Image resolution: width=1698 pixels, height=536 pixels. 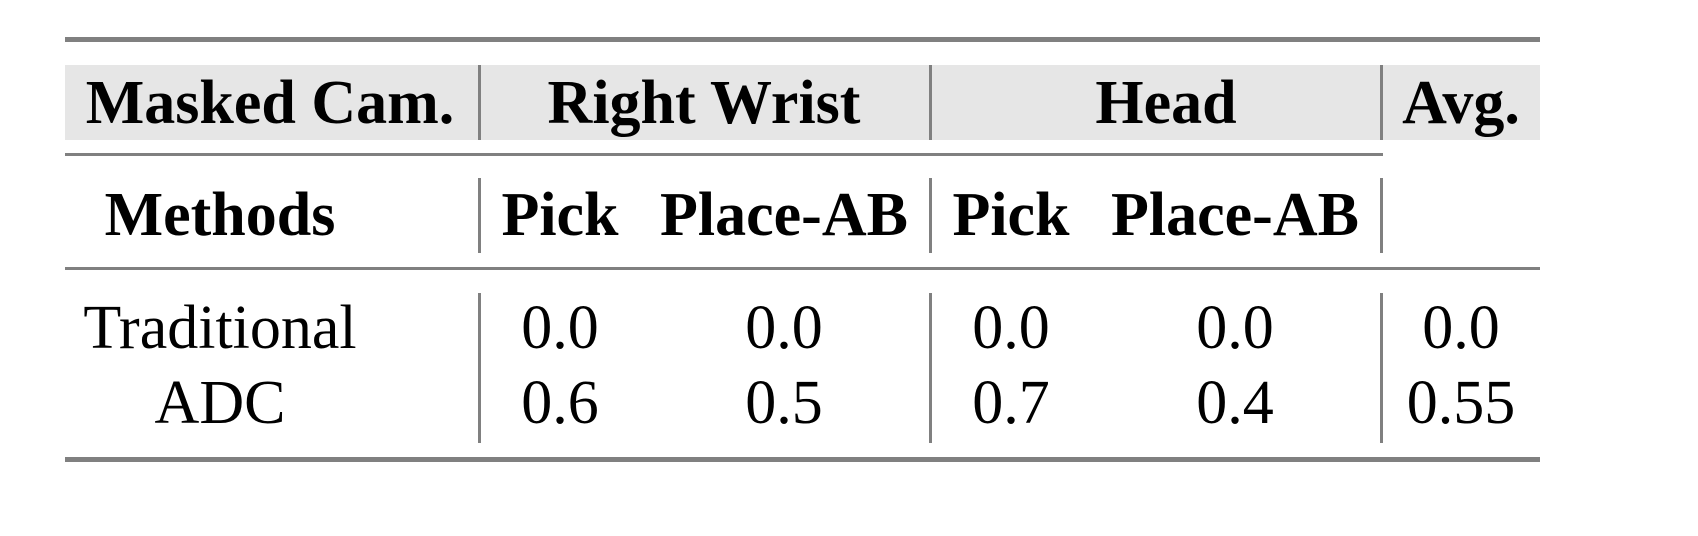 What do you see at coordinates (784, 215) in the screenshot?
I see `header-place-ab-wrist: Place-AB` at bounding box center [784, 215].